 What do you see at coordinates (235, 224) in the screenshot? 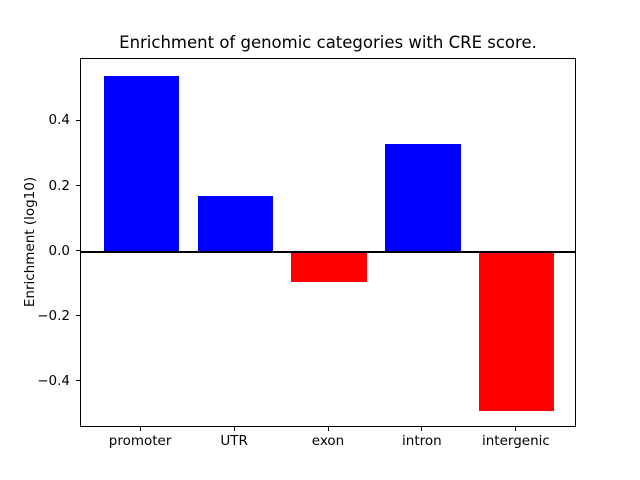
I see `bar-UTR` at bounding box center [235, 224].